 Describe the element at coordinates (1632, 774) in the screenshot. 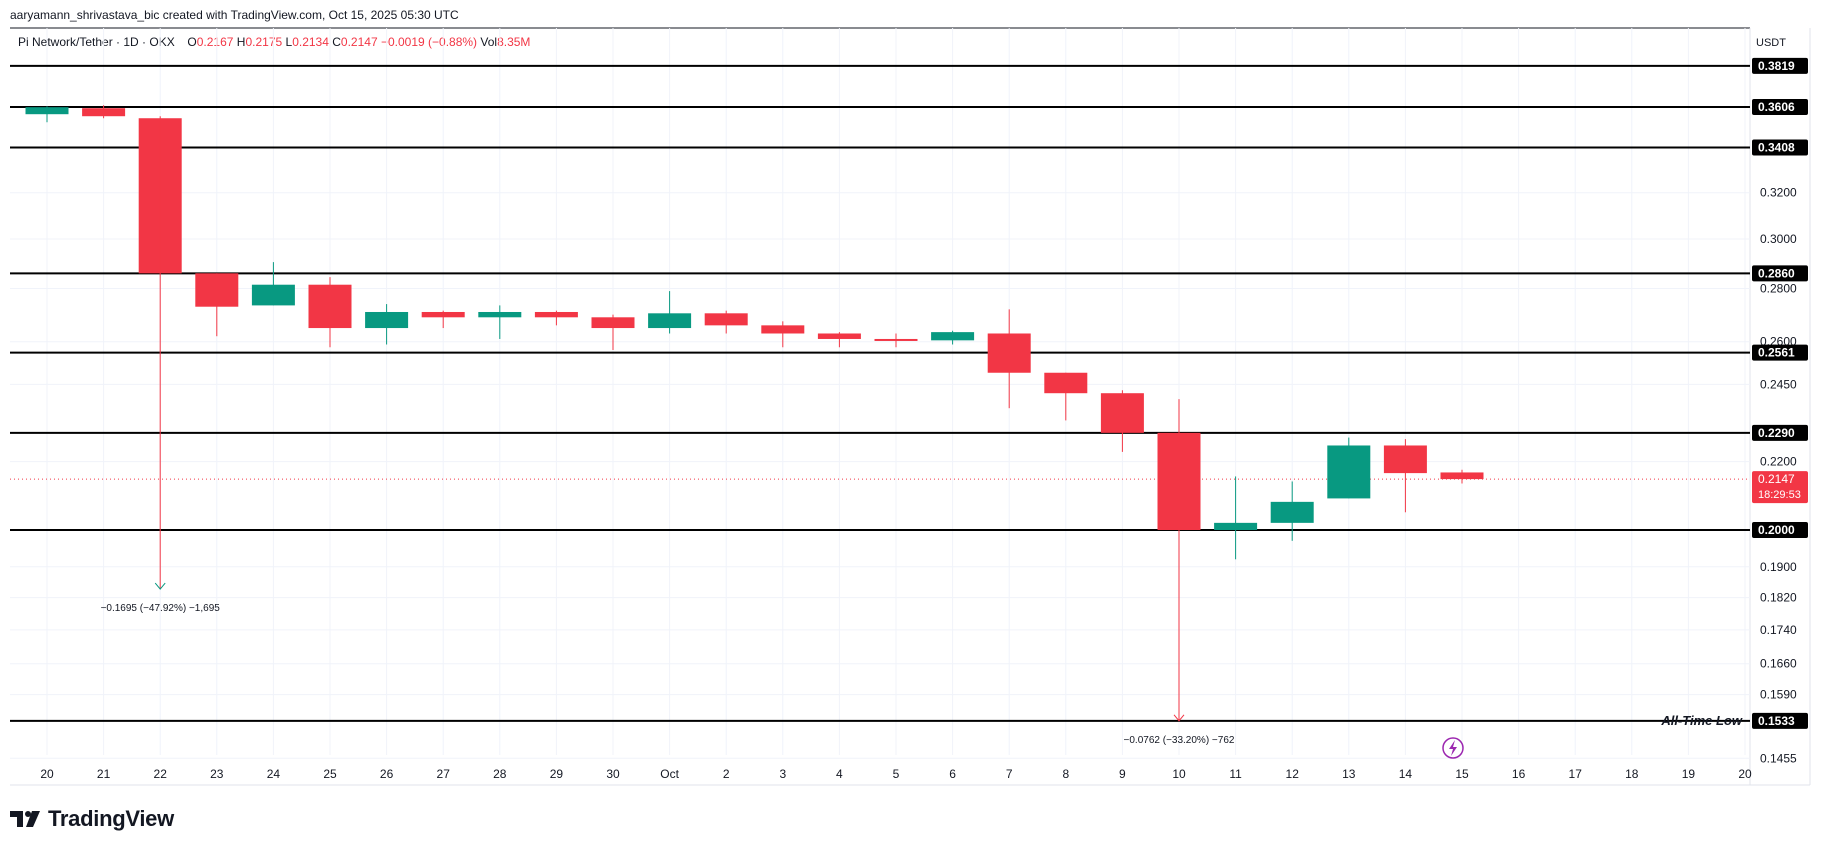

I see `x-tick-label: 18` at that location.